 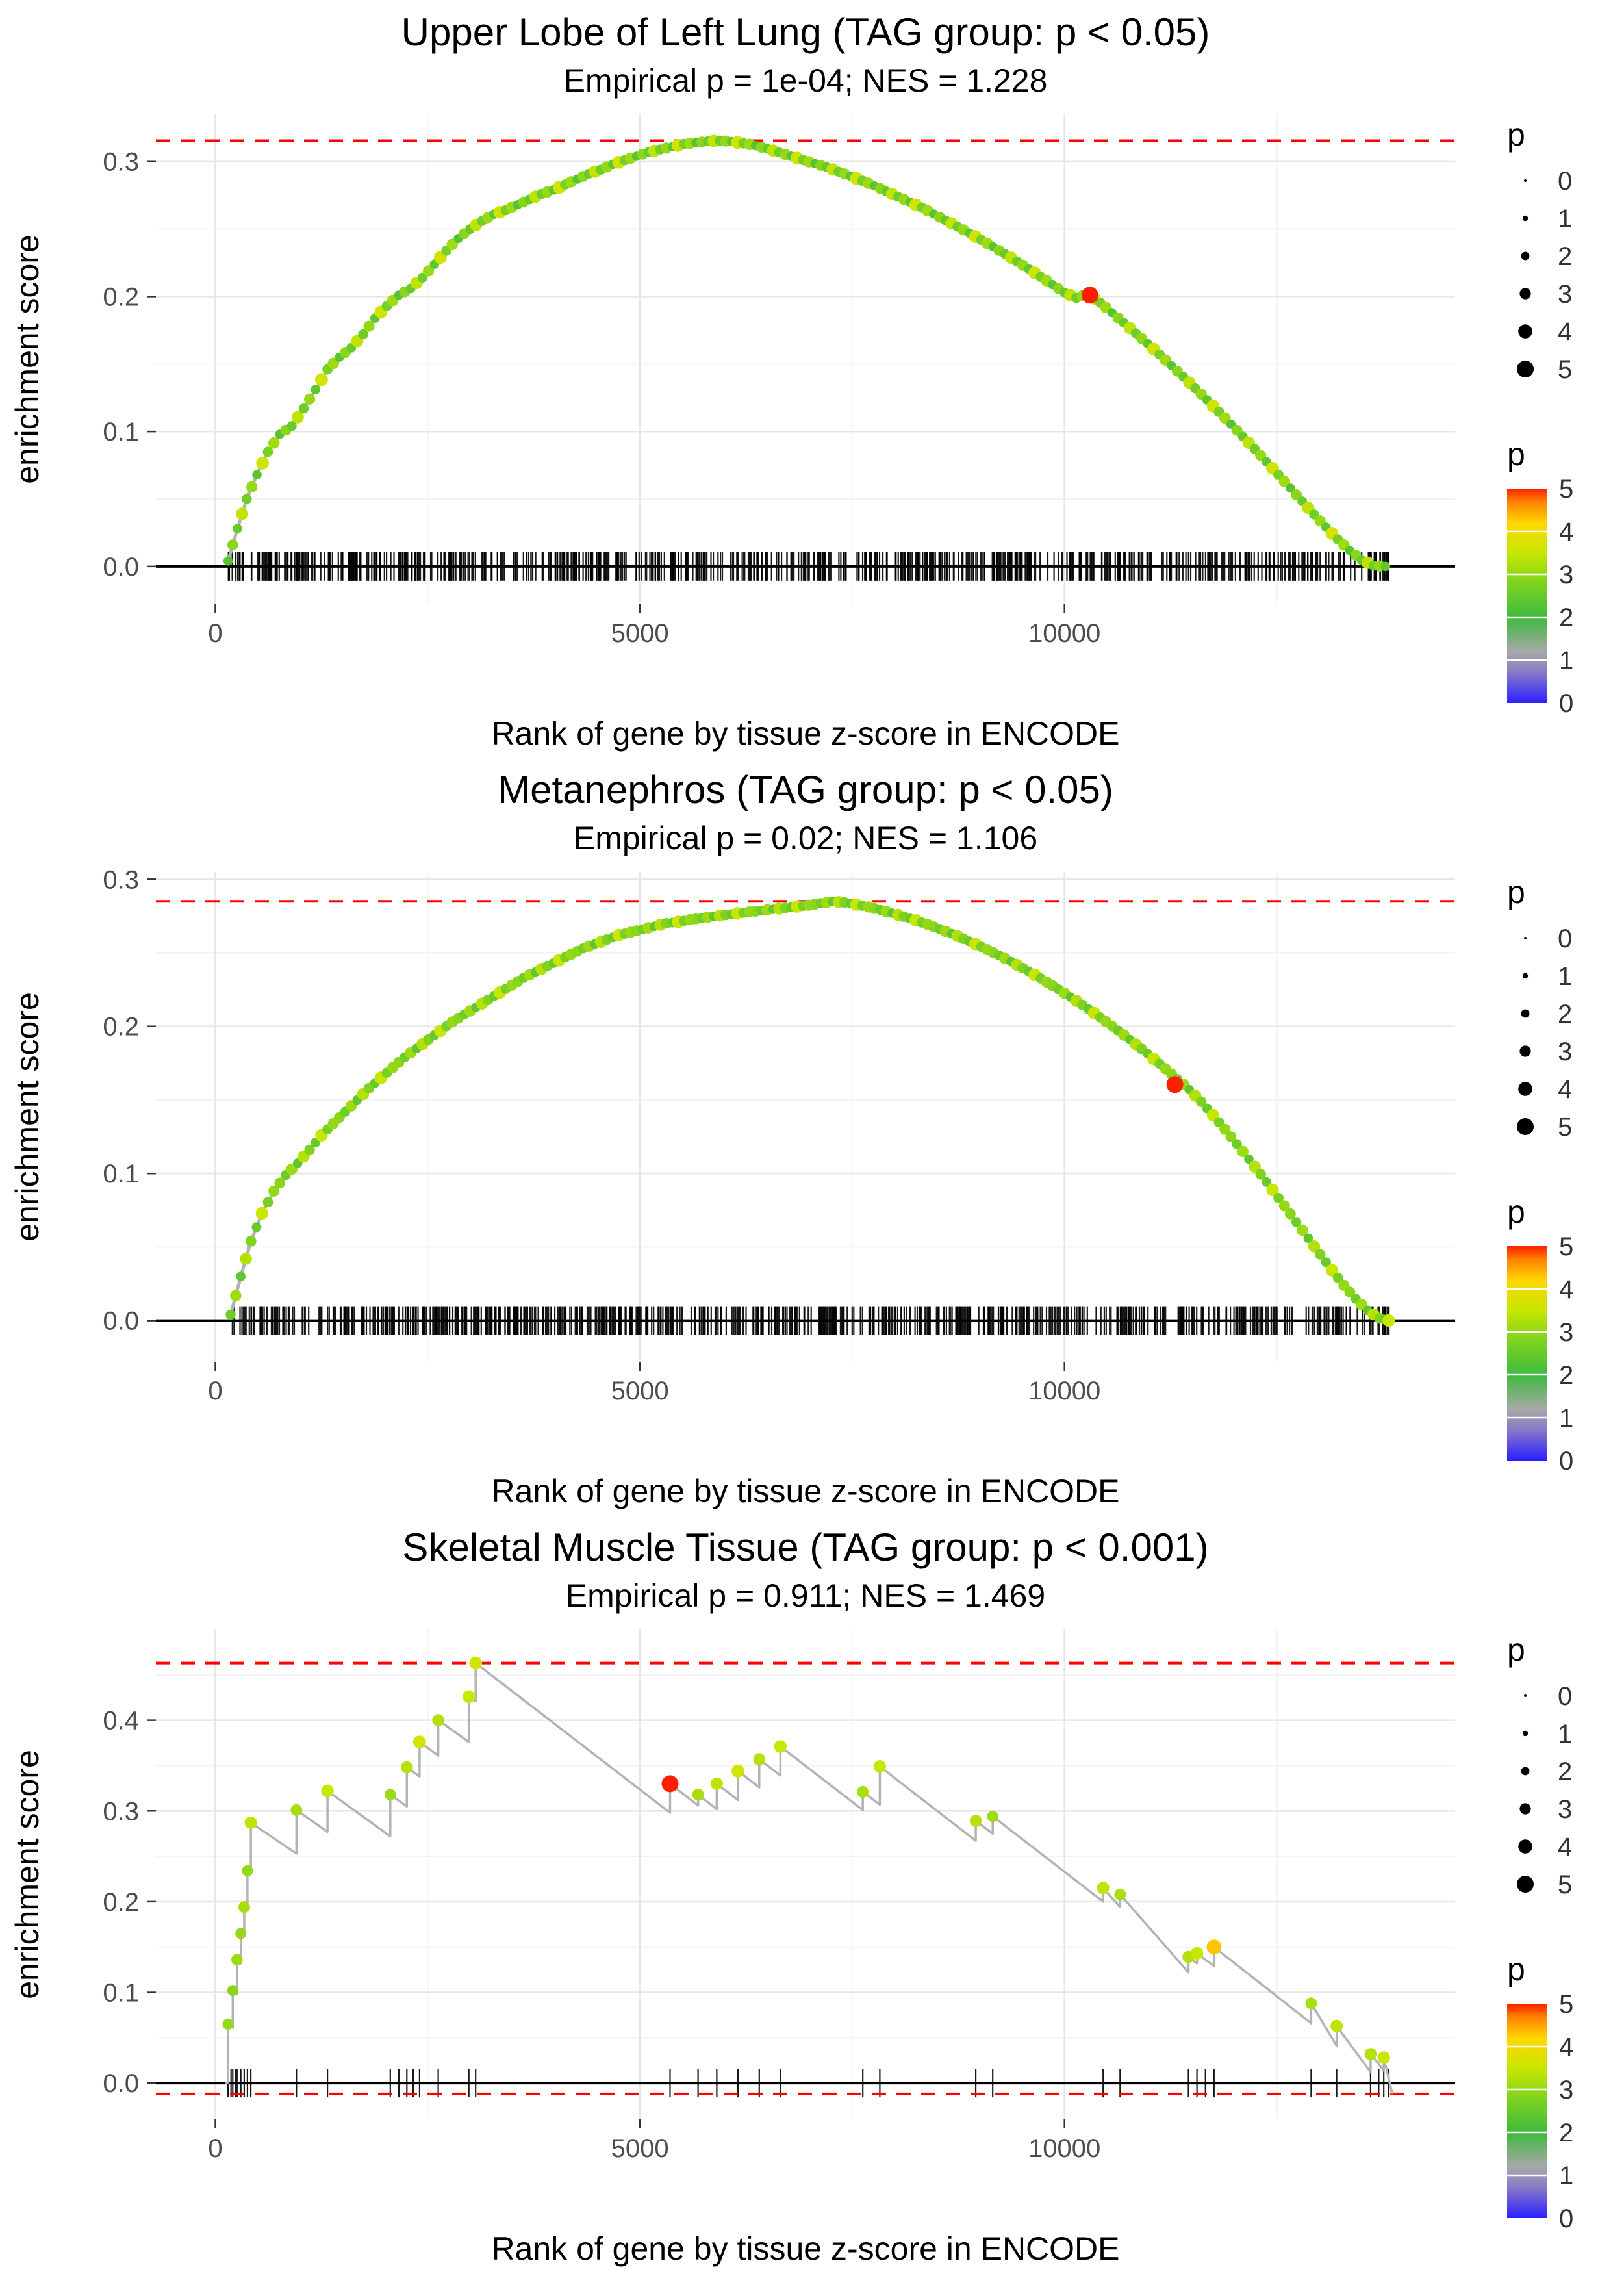 I want to click on chart-title: Metanephros (TAG group: p < 0.05), so click(x=805, y=789).